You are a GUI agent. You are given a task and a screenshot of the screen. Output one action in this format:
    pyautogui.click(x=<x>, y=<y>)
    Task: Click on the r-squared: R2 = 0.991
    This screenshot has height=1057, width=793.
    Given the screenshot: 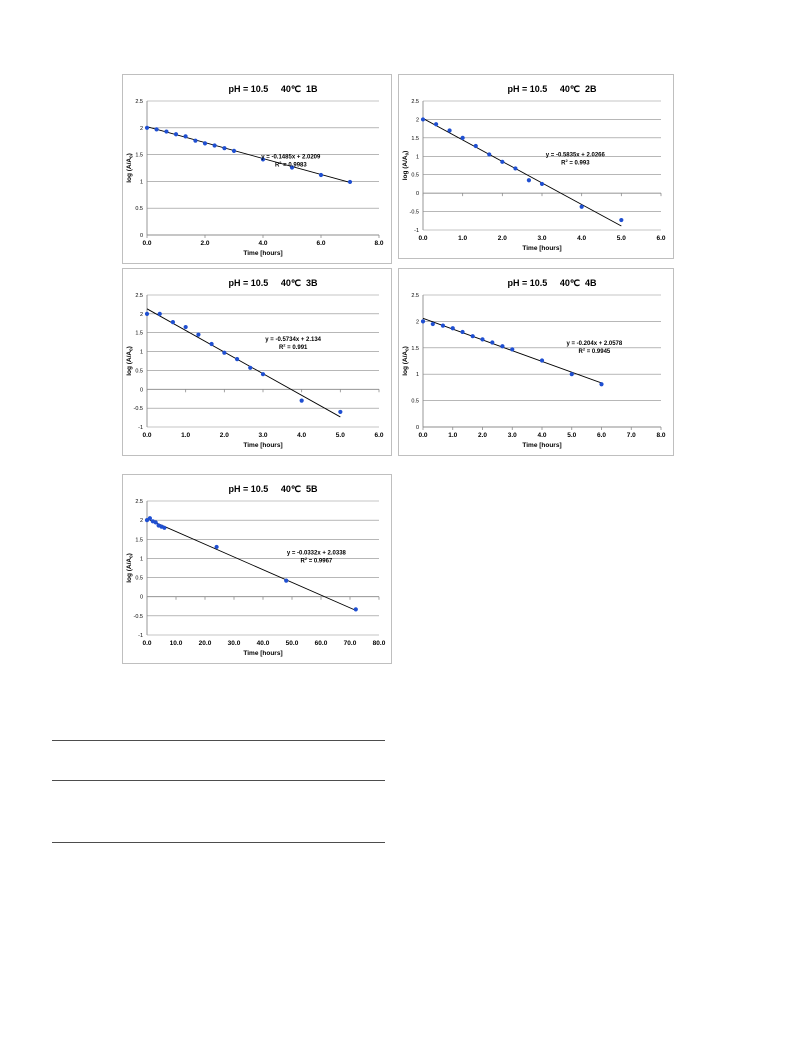 What is the action you would take?
    pyautogui.click(x=293, y=347)
    